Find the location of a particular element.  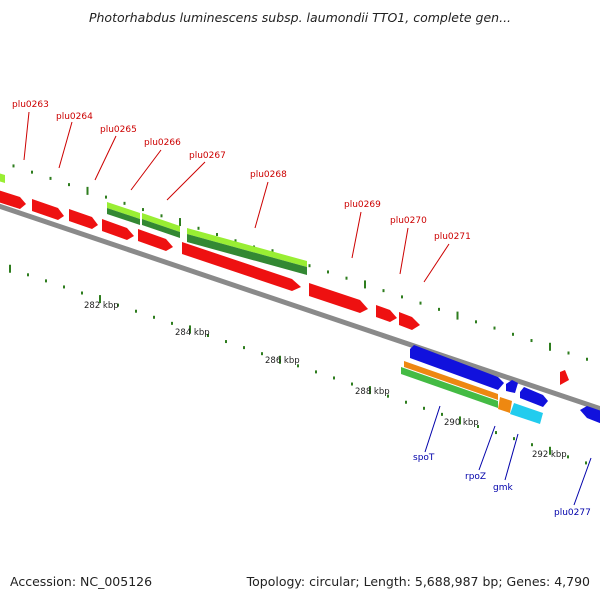

scale-label: 282 kbp is located at coordinates (101, 306).